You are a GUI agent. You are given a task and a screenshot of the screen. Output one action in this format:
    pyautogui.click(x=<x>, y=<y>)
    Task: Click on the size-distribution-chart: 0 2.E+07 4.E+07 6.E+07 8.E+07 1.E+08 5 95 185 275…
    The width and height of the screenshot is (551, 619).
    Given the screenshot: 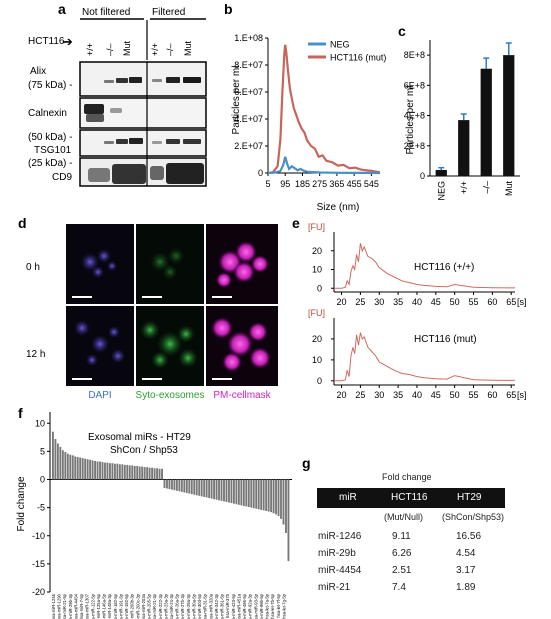 What is the action you would take?
    pyautogui.click(x=310, y=111)
    